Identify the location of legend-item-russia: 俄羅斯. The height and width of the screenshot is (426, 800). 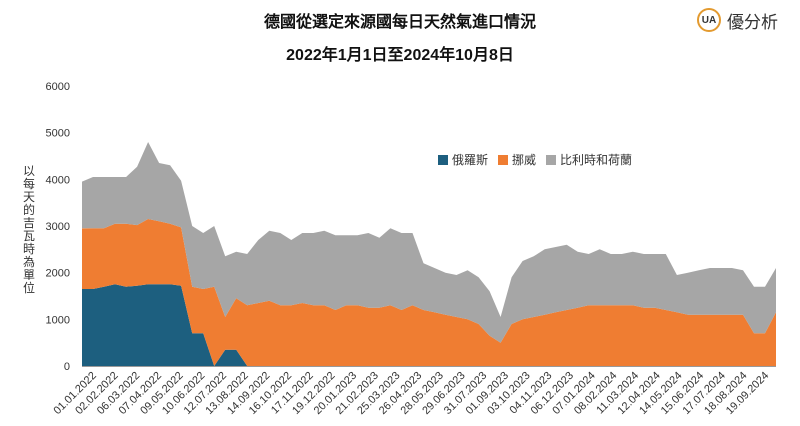
(463, 159).